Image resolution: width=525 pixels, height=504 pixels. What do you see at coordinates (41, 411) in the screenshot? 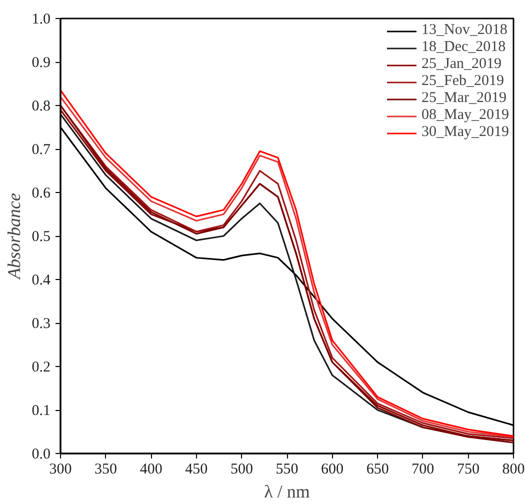
I see `y-tick-label: 0.1` at bounding box center [41, 411].